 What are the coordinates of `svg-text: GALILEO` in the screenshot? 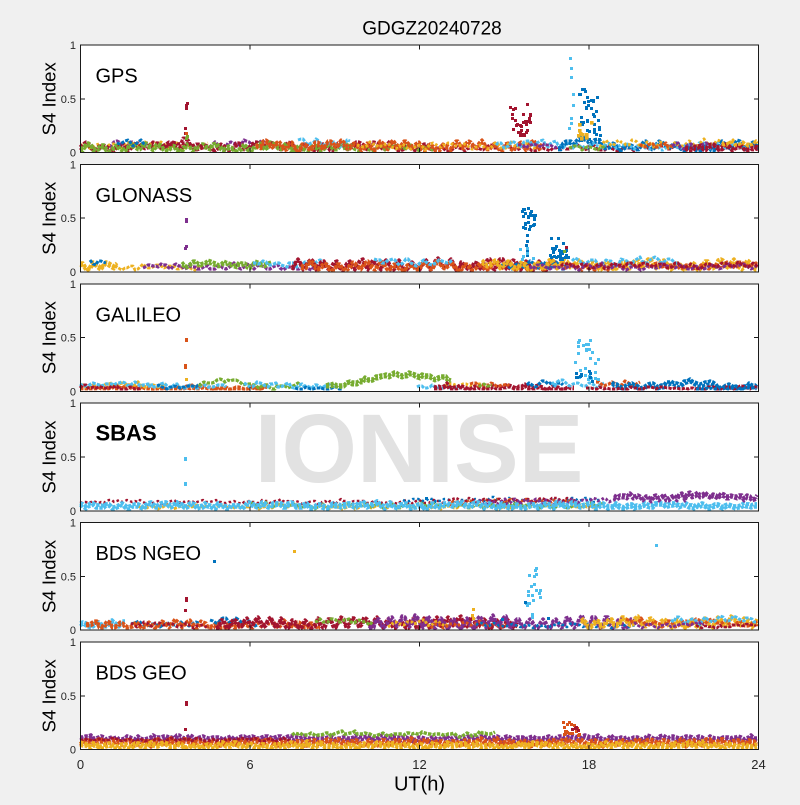 It's located at (139, 315).